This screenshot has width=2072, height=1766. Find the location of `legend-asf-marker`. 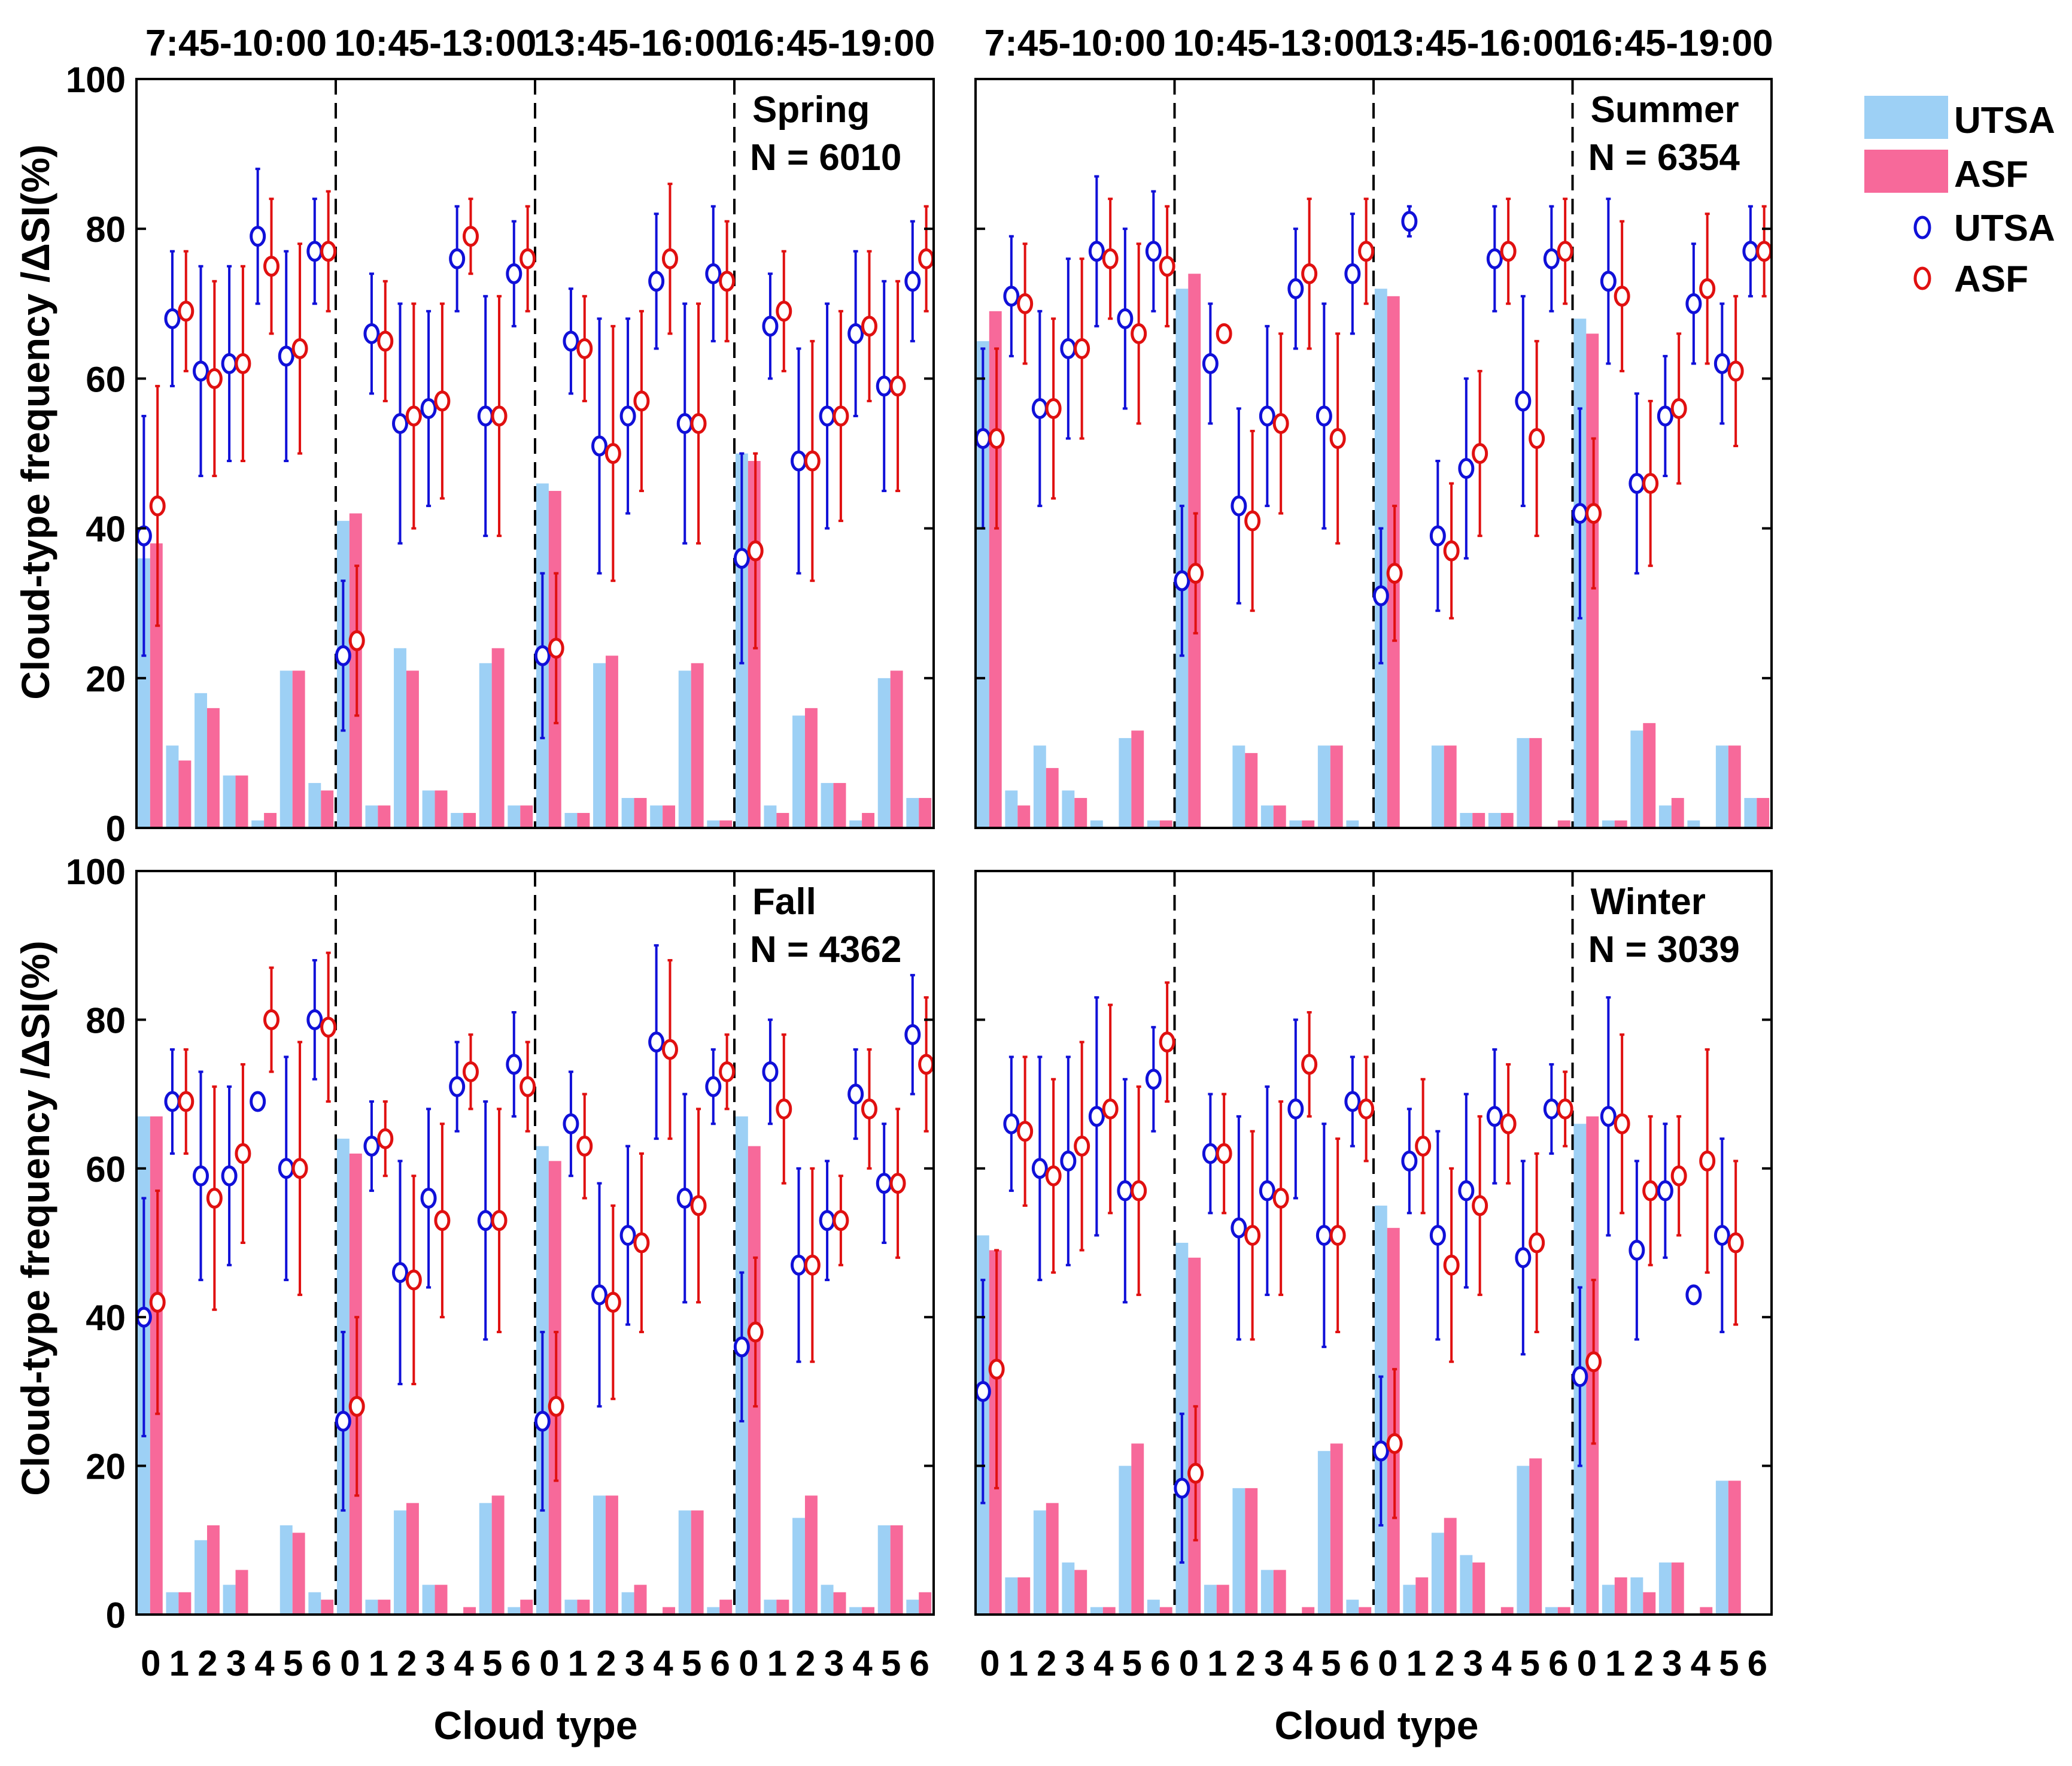

legend-asf-marker is located at coordinates (1922, 278).